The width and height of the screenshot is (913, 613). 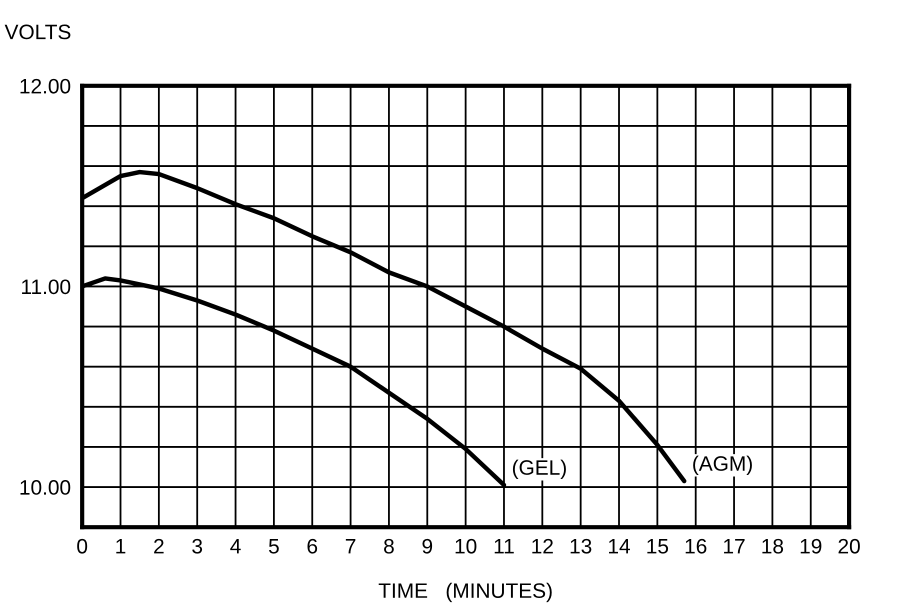 What do you see at coordinates (45, 86) in the screenshot?
I see `y-tick-label: 12.00` at bounding box center [45, 86].